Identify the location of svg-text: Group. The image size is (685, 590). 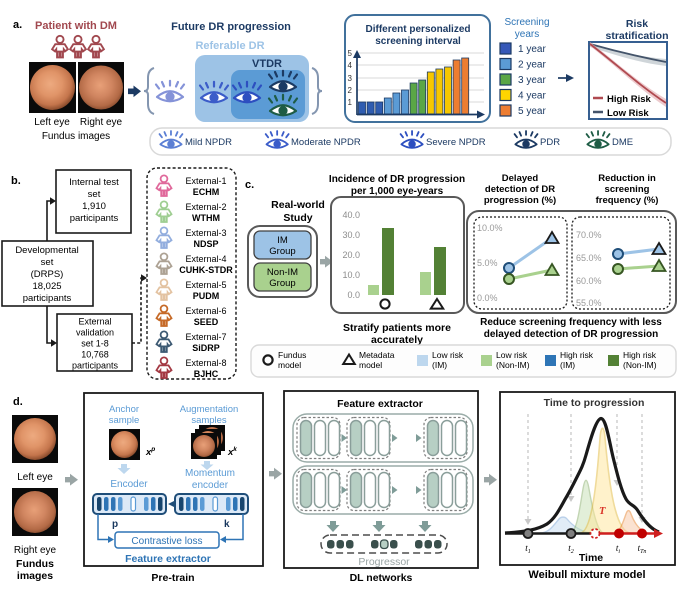
(282, 283).